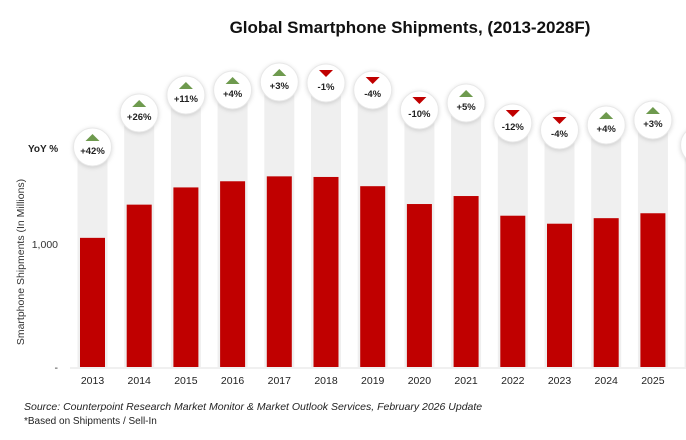 The width and height of the screenshot is (686, 440). I want to click on x-tick-label: 2022, so click(513, 381).